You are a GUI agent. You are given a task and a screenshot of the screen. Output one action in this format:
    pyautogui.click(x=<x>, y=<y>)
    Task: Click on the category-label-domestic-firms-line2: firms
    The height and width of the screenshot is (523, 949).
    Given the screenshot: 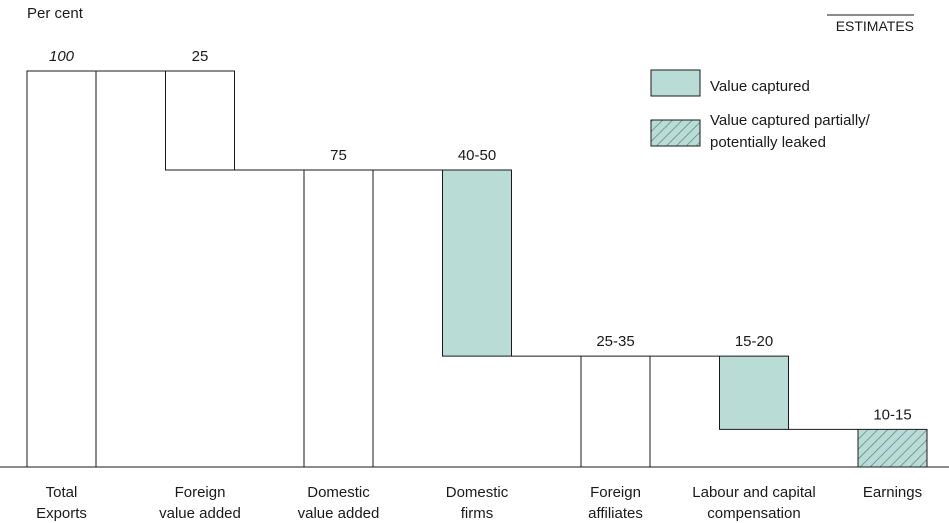 What is the action you would take?
    pyautogui.click(x=477, y=513)
    